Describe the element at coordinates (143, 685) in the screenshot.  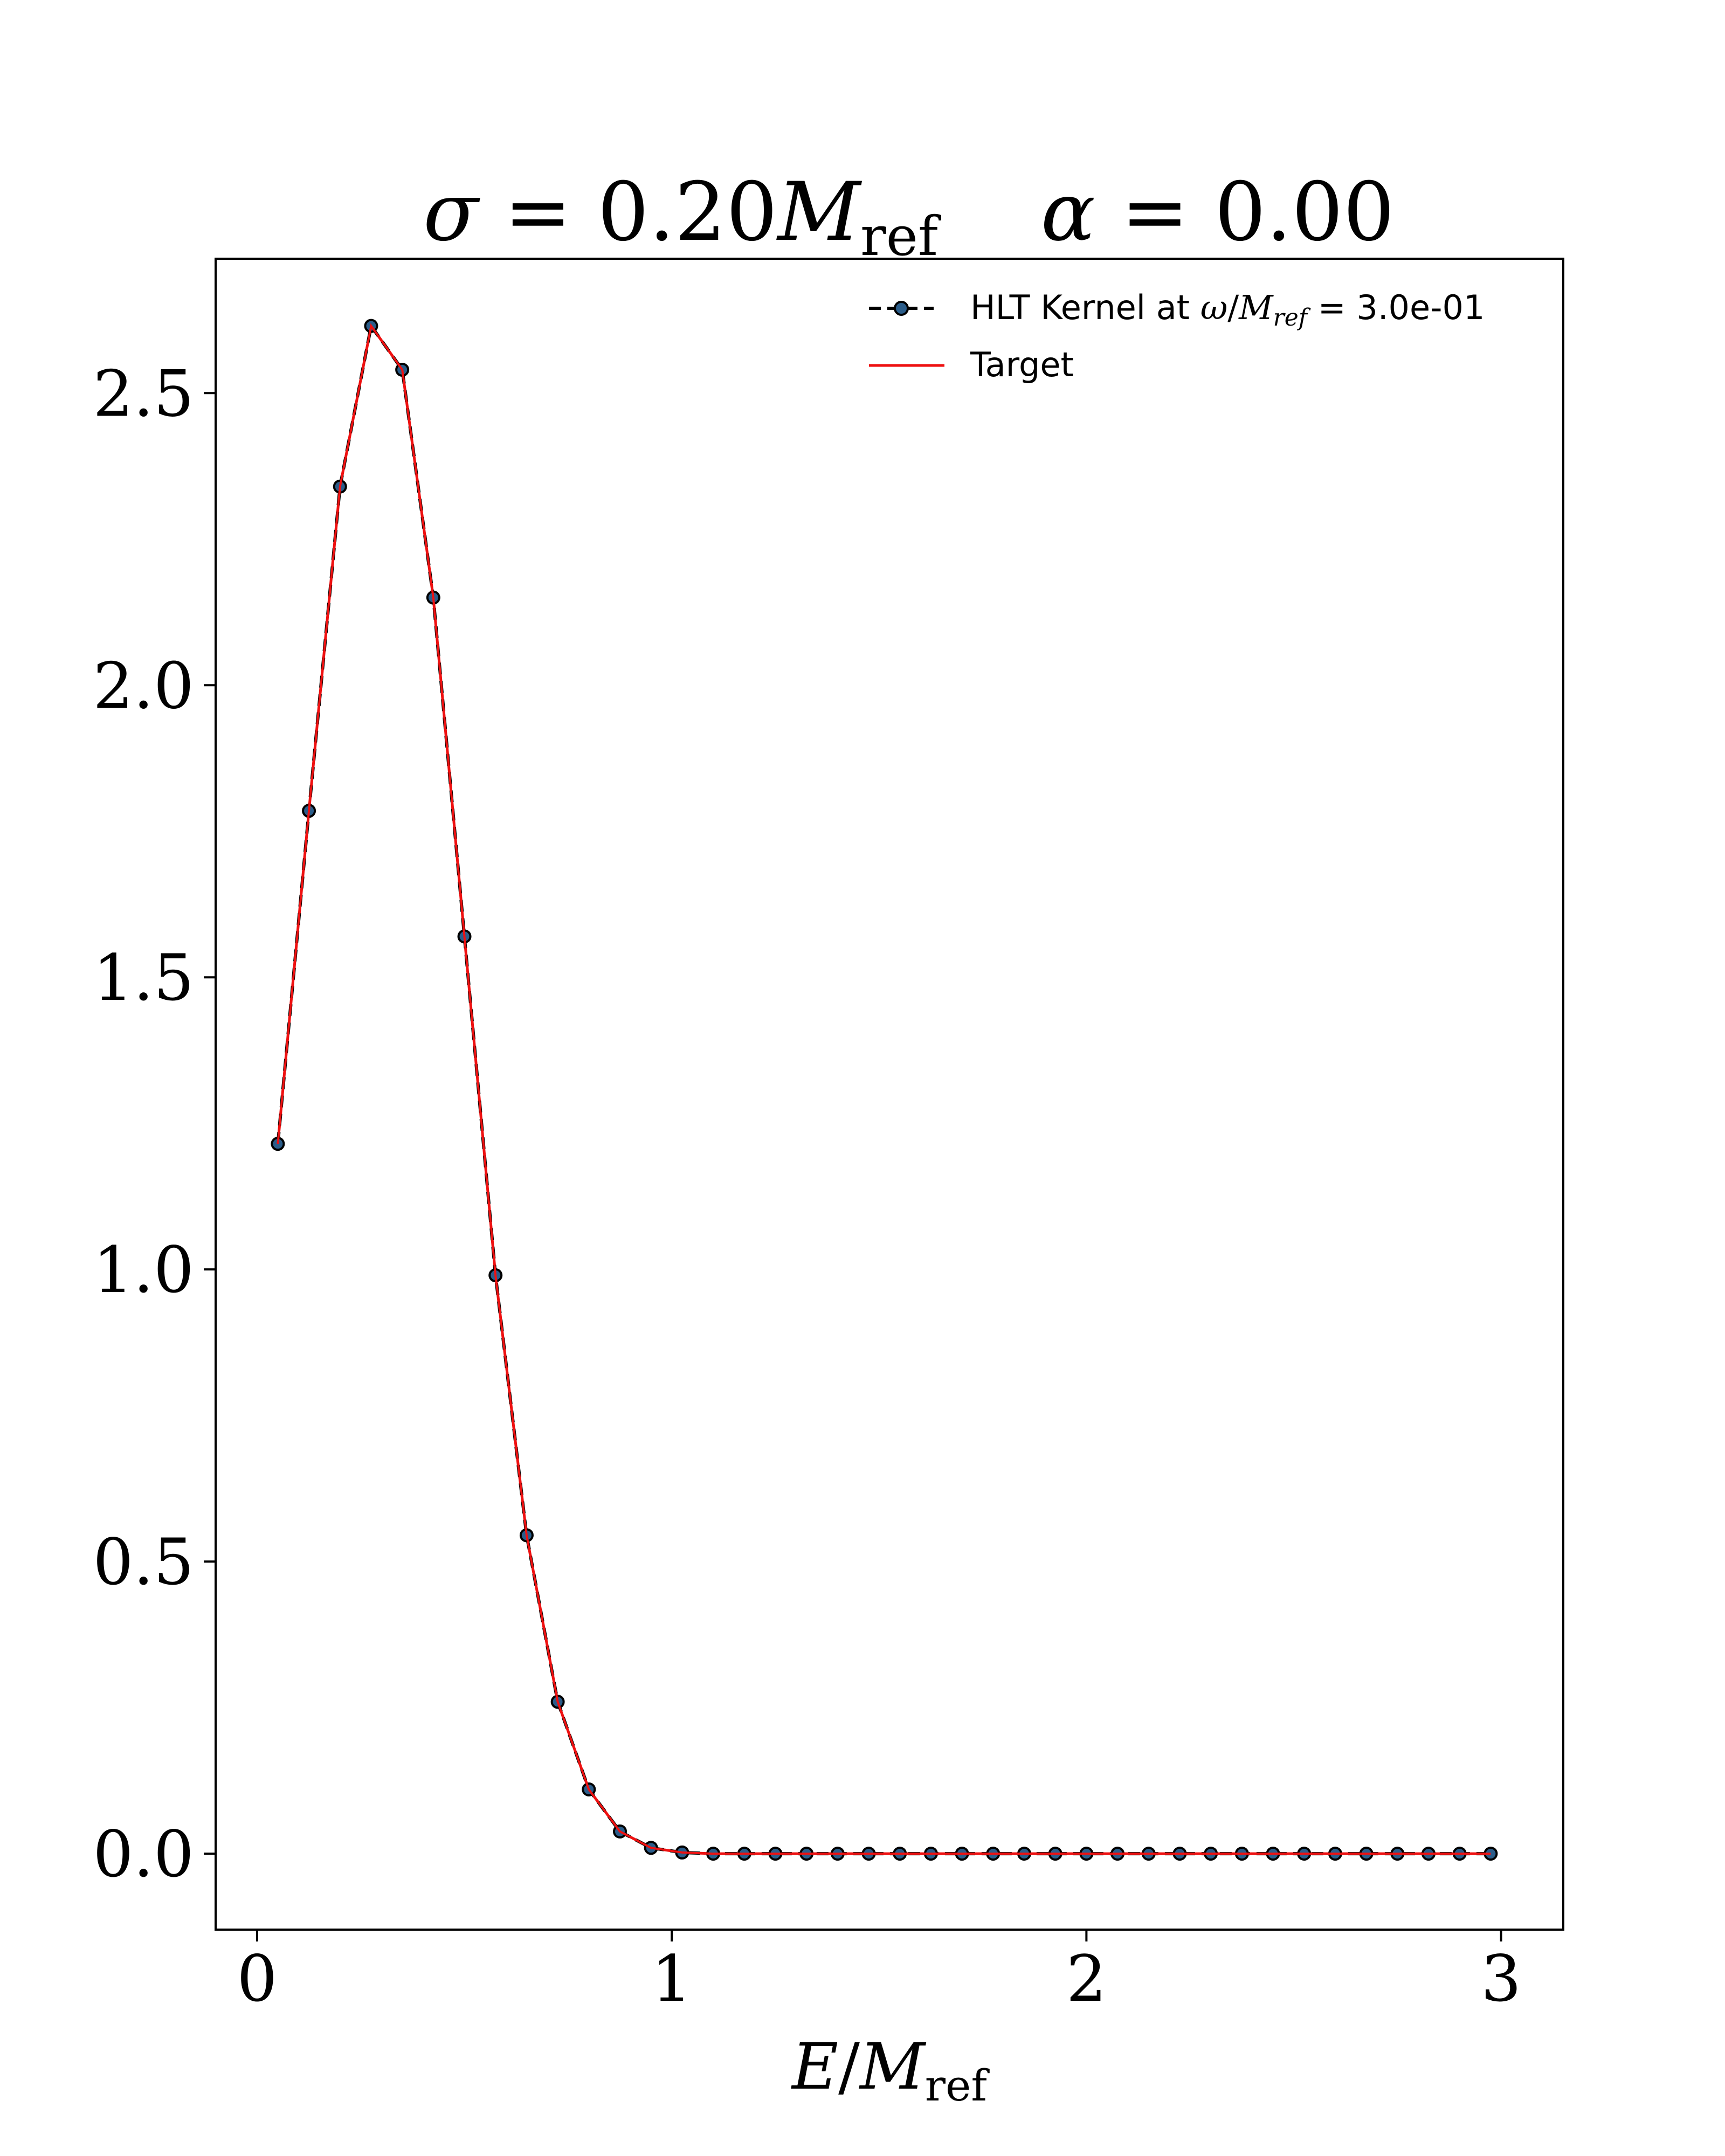
I see `y-tick-label: 2.0` at that location.